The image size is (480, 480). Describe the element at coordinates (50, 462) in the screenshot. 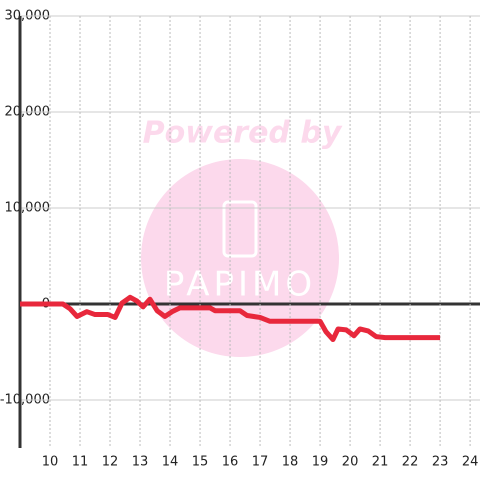

I see `x-tick-label: 10` at that location.